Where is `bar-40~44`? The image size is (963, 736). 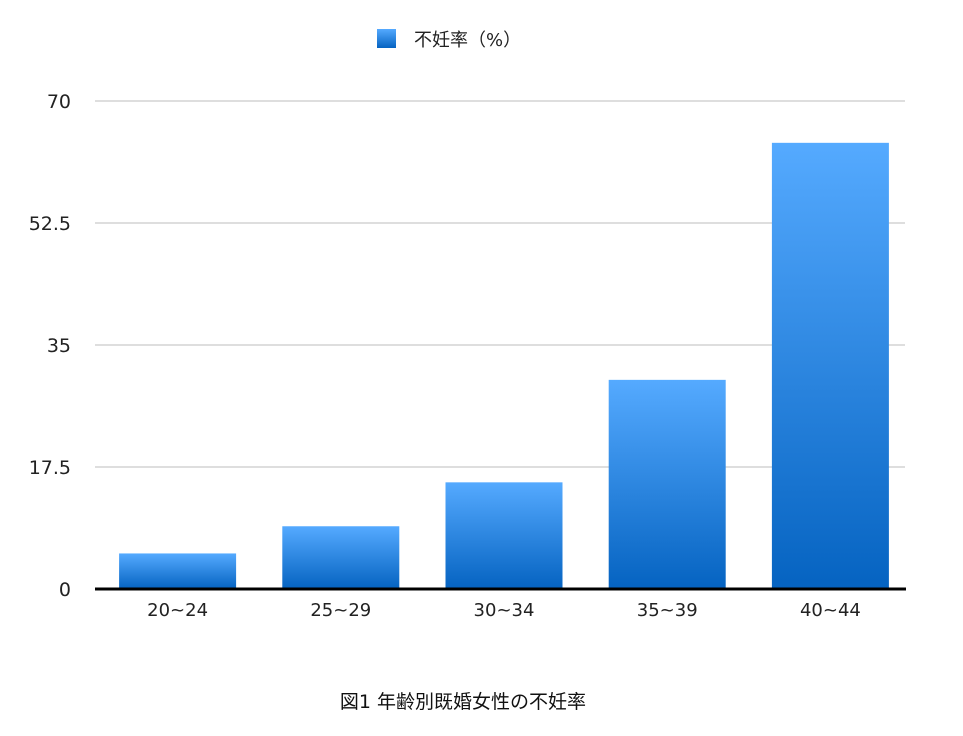
bar-40~44 is located at coordinates (830, 366).